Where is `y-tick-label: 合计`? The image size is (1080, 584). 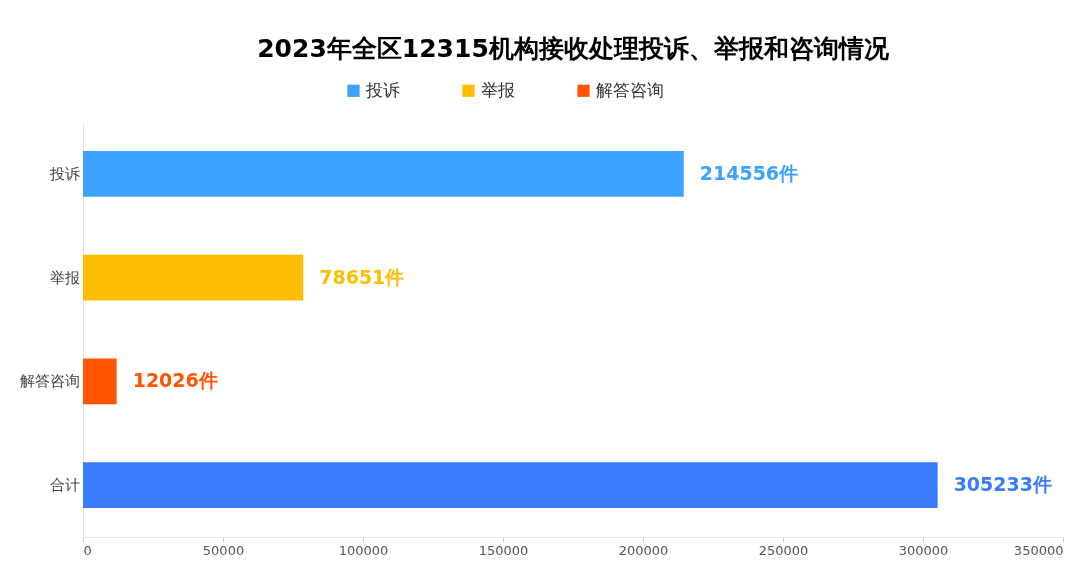 y-tick-label: 合计 is located at coordinates (64, 485).